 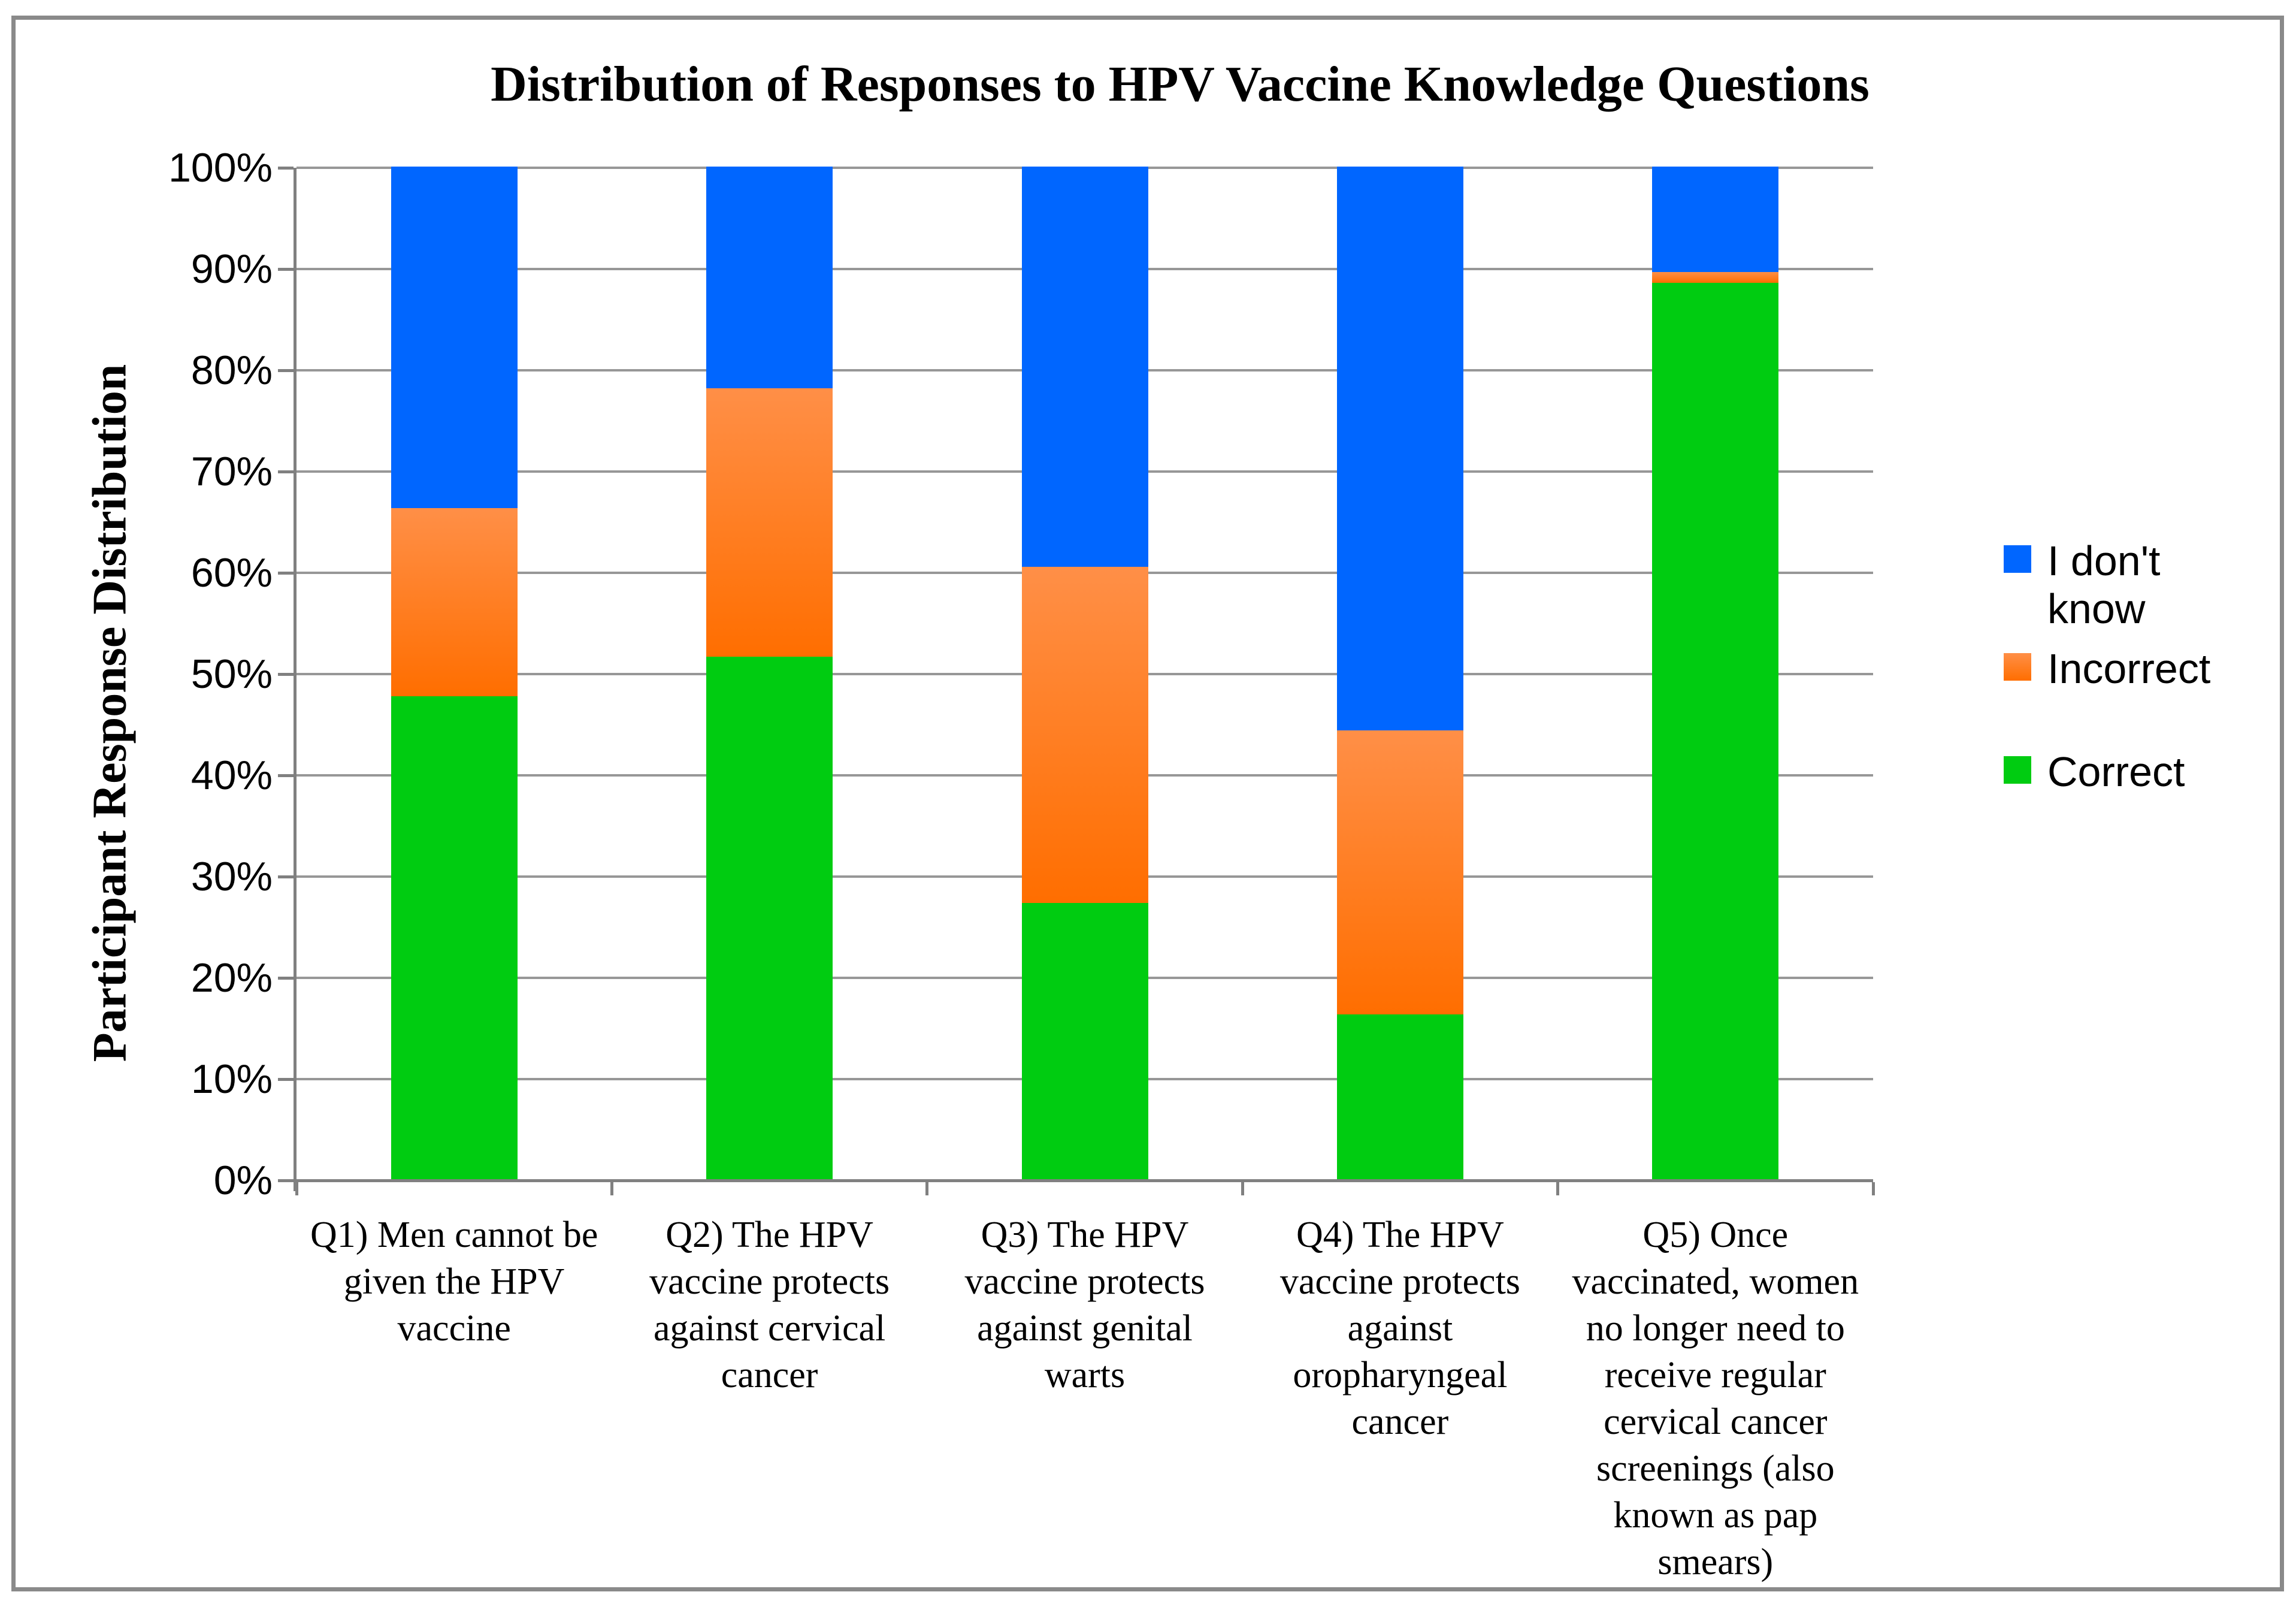 I want to click on bar-segment-i-don-t-know-q2, so click(x=769, y=278).